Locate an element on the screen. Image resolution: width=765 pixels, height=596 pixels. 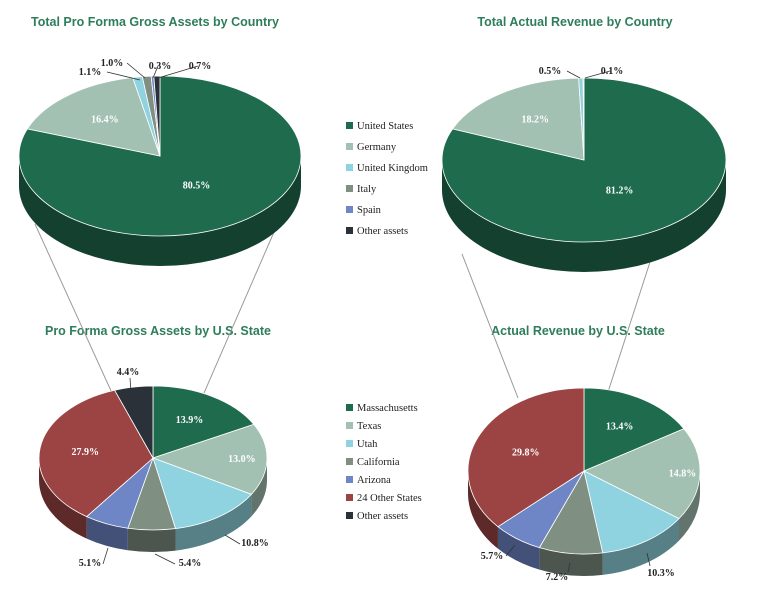
data-label-massachusetts: 13.9% is located at coordinates (190, 420).